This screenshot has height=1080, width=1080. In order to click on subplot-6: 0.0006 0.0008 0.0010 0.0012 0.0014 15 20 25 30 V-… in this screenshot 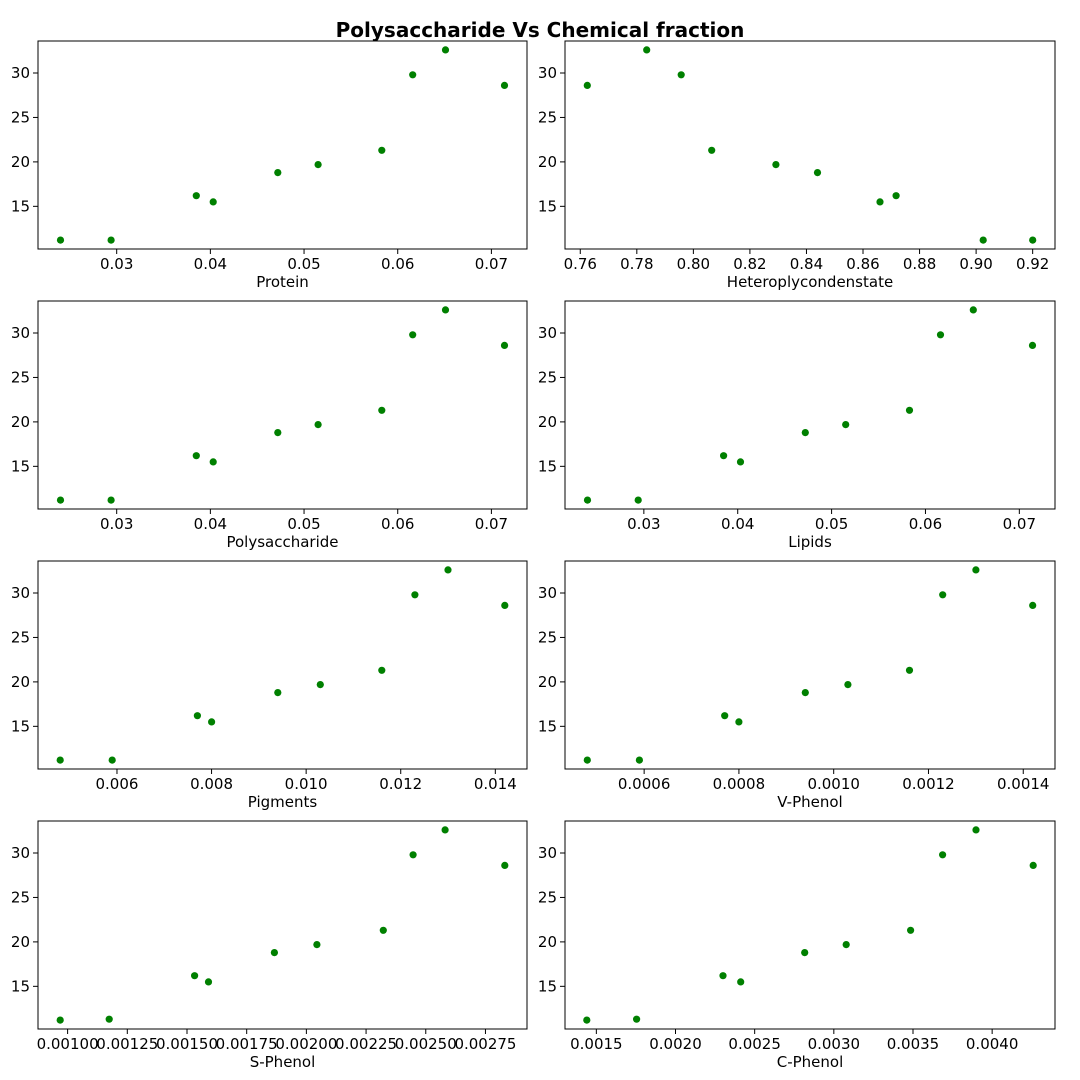, I will do `click(797, 685)`.